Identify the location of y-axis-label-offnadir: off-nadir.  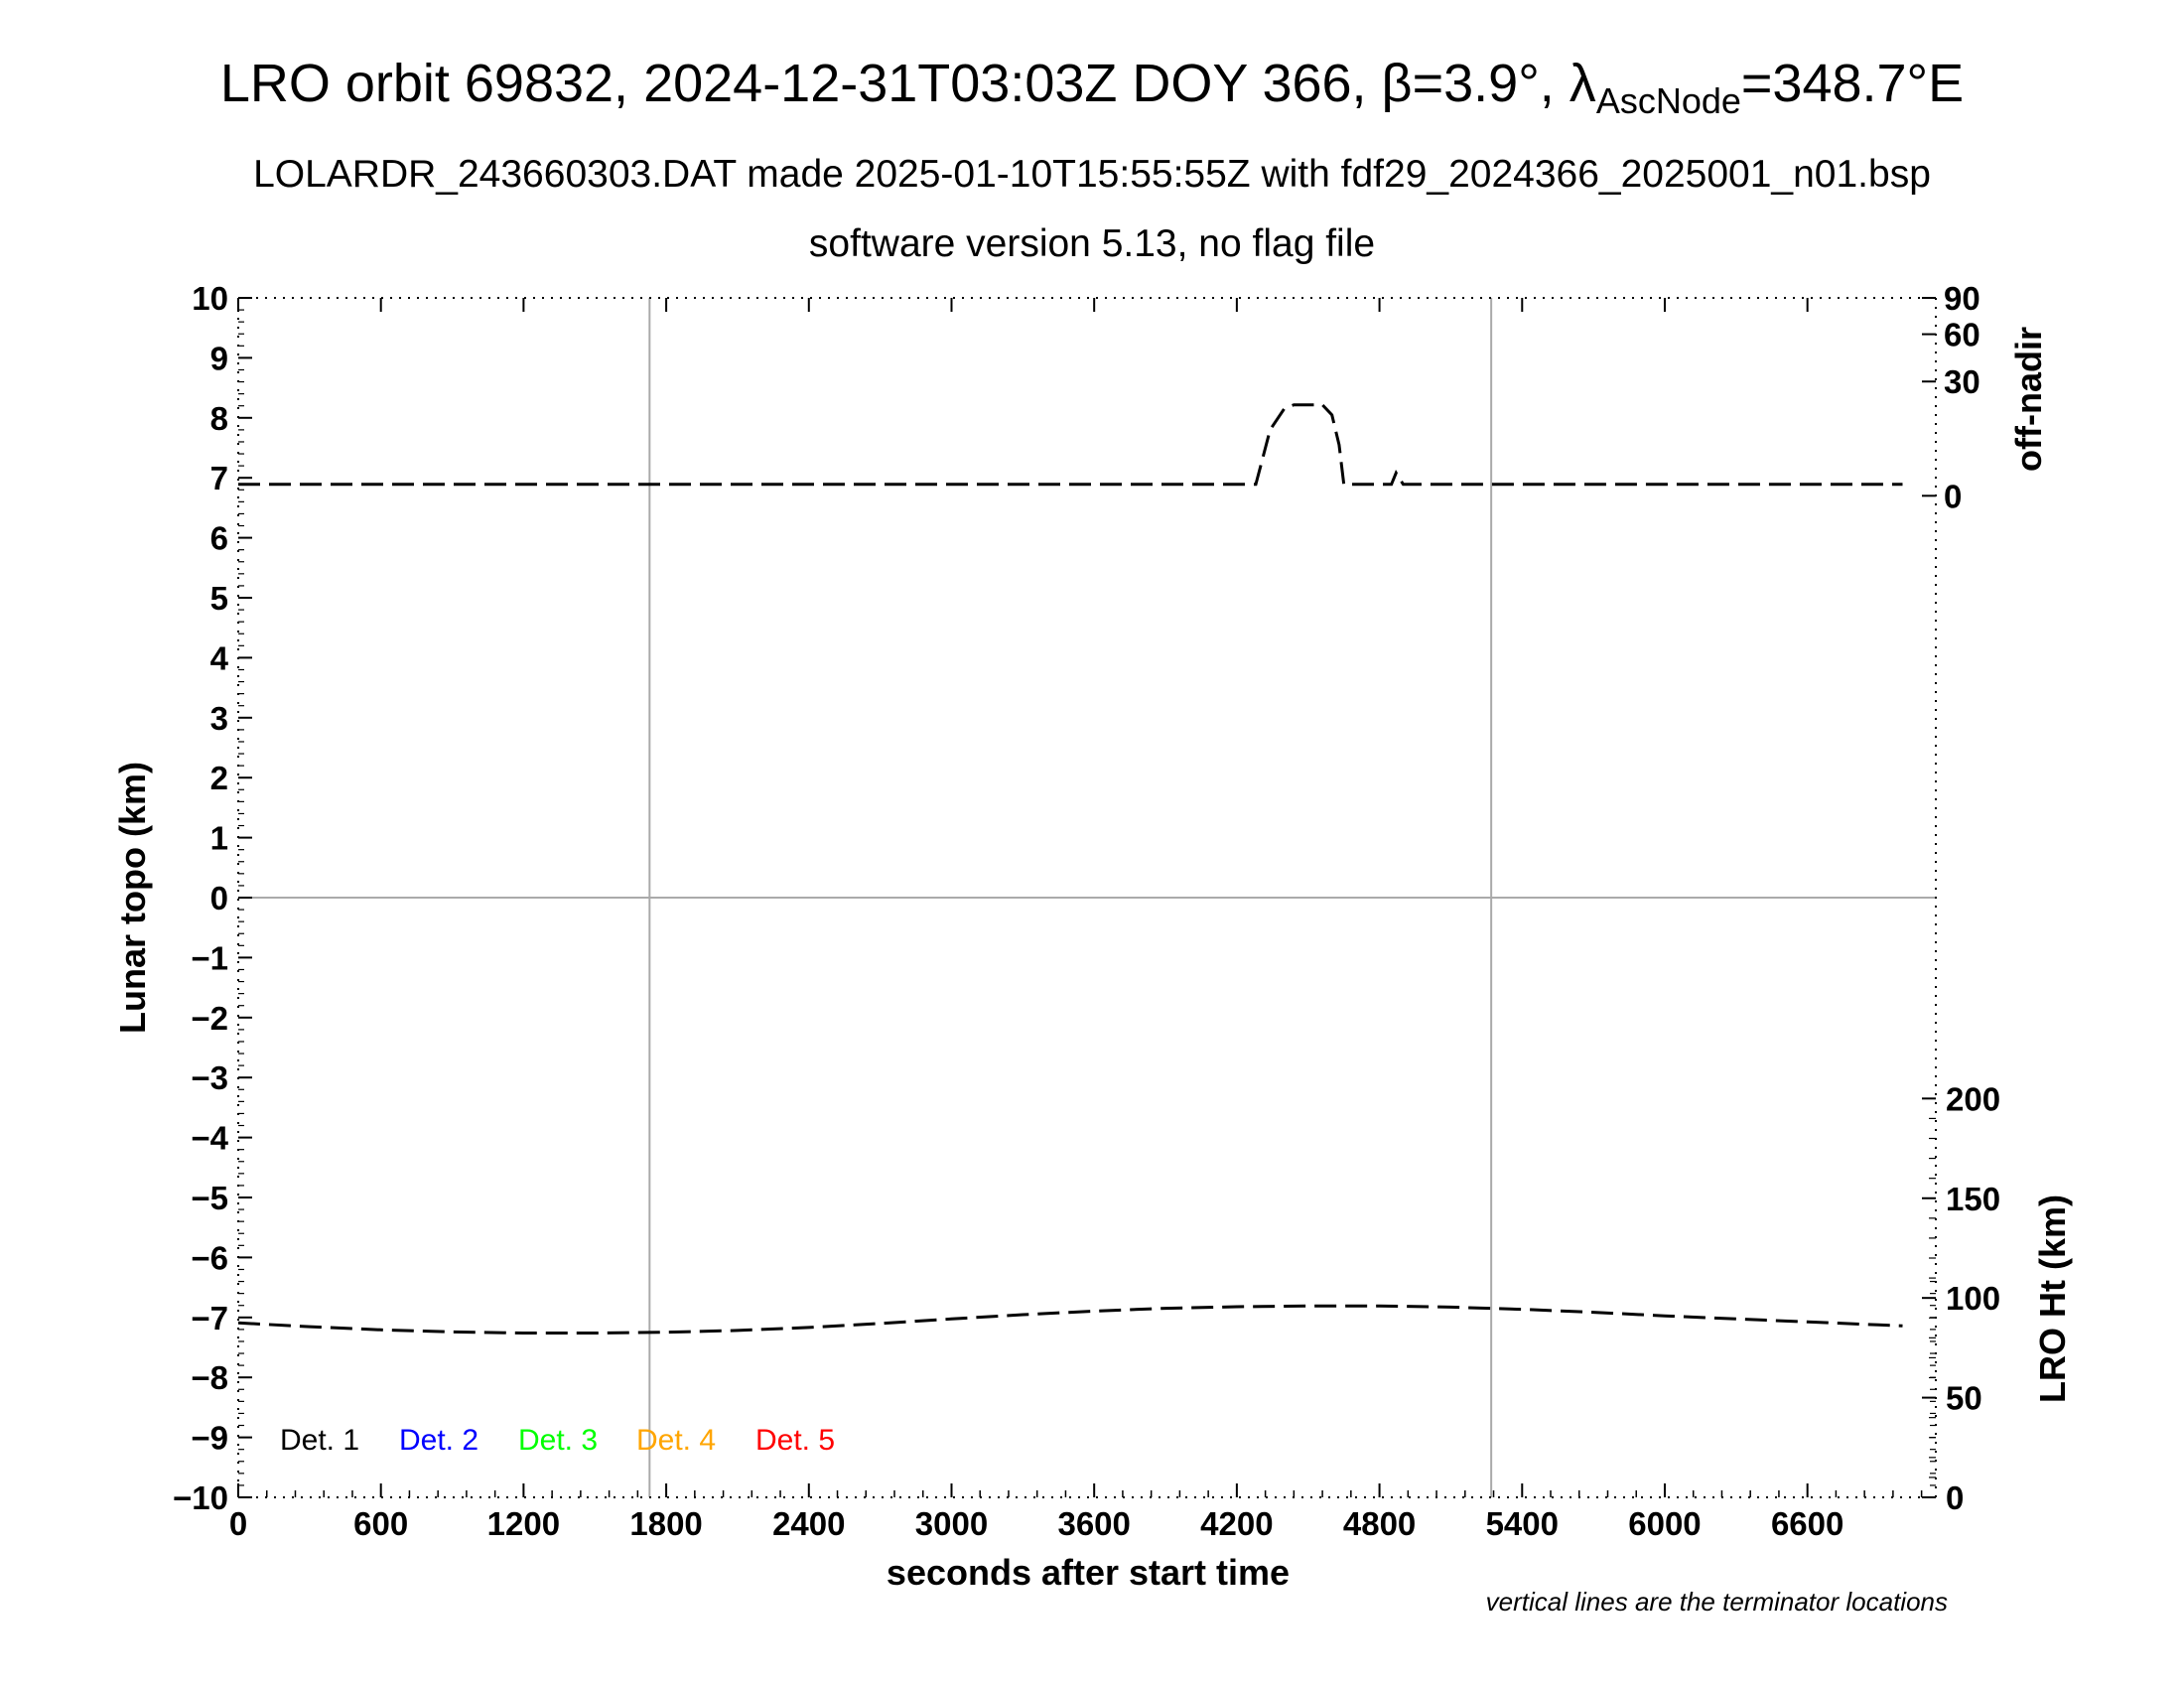
(2028, 399).